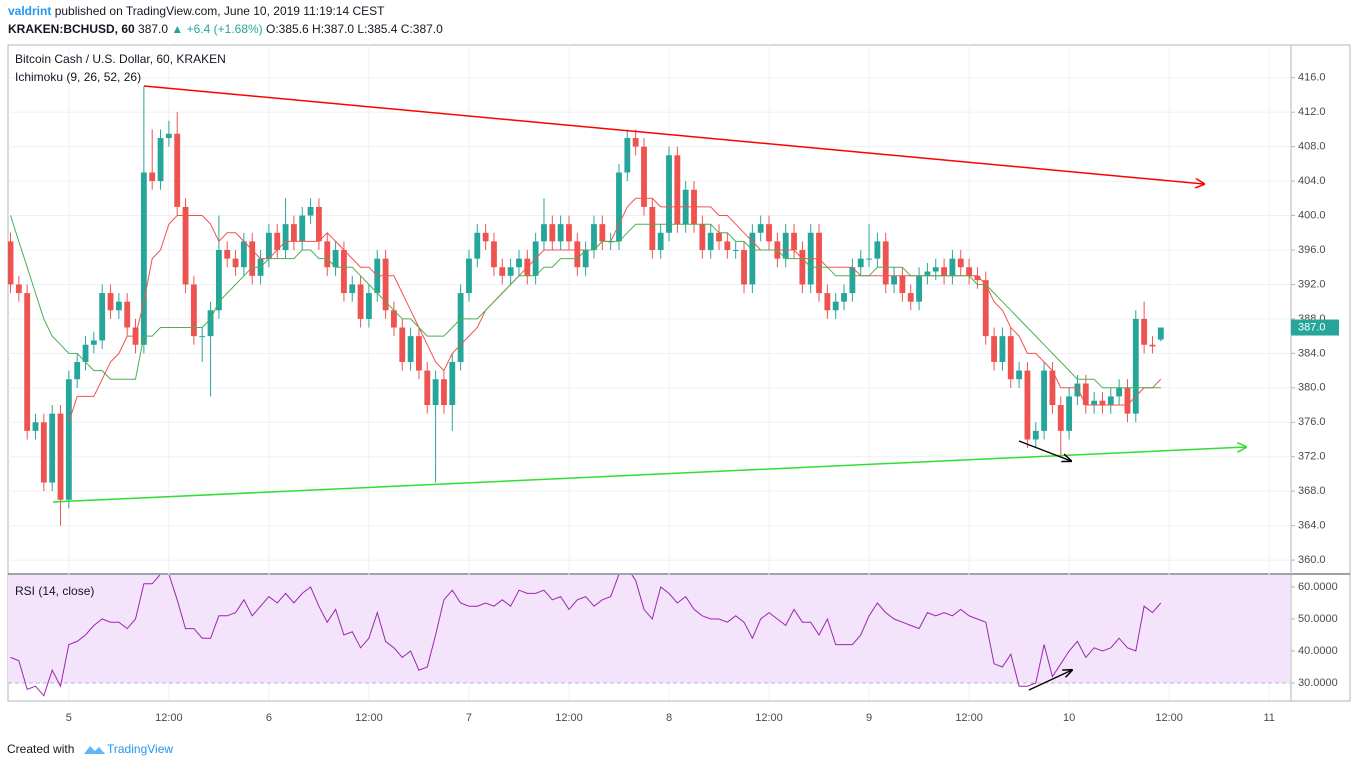 The height and width of the screenshot is (768, 1355). What do you see at coordinates (649, 475) in the screenshot?
I see `support-trendline` at bounding box center [649, 475].